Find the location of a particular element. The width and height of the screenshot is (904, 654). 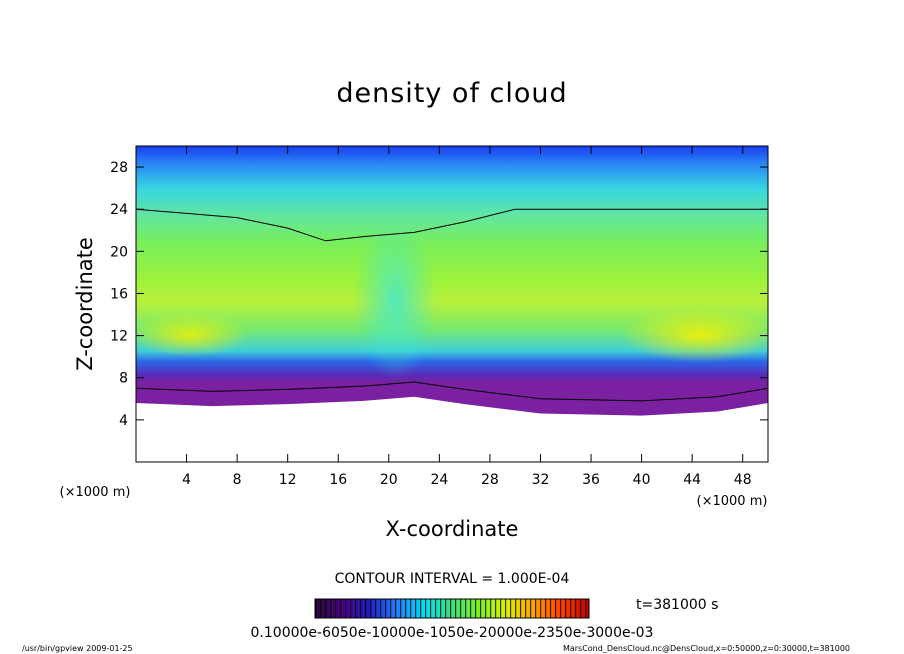

dense-region-right is located at coordinates (694, 335).